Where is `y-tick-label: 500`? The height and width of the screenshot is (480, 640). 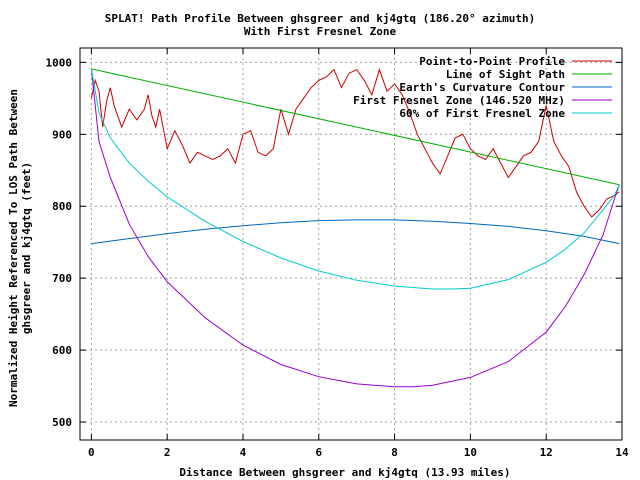 y-tick-label: 500 is located at coordinates (62, 422).